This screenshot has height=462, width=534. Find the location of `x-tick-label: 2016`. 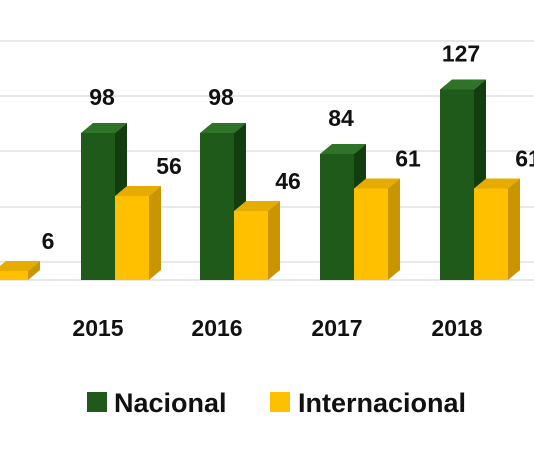

x-tick-label: 2016 is located at coordinates (216, 328).